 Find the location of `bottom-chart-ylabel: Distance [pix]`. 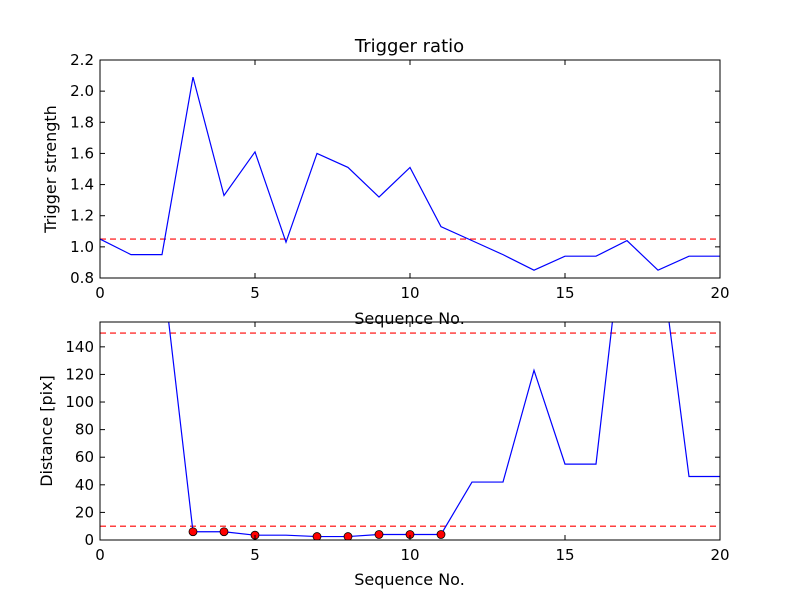

bottom-chart-ylabel: Distance [pix] is located at coordinates (46, 431).